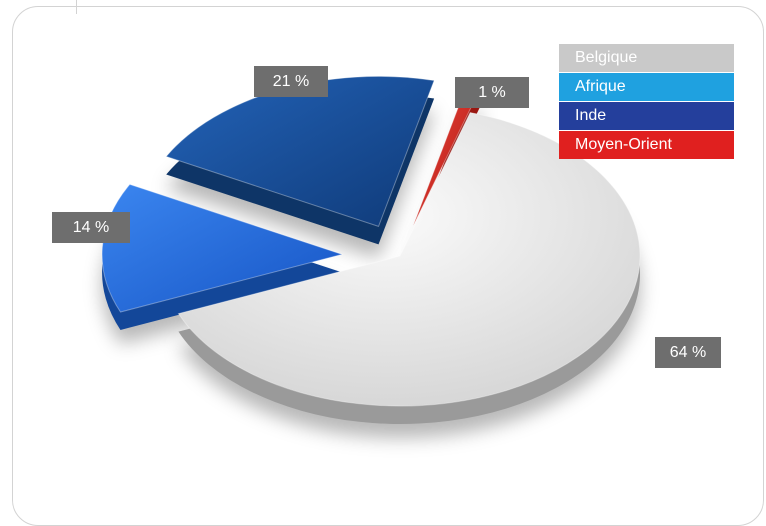 The height and width of the screenshot is (526, 766). Describe the element at coordinates (688, 352) in the screenshot. I see `slice-label-belgique: 64 %` at that location.